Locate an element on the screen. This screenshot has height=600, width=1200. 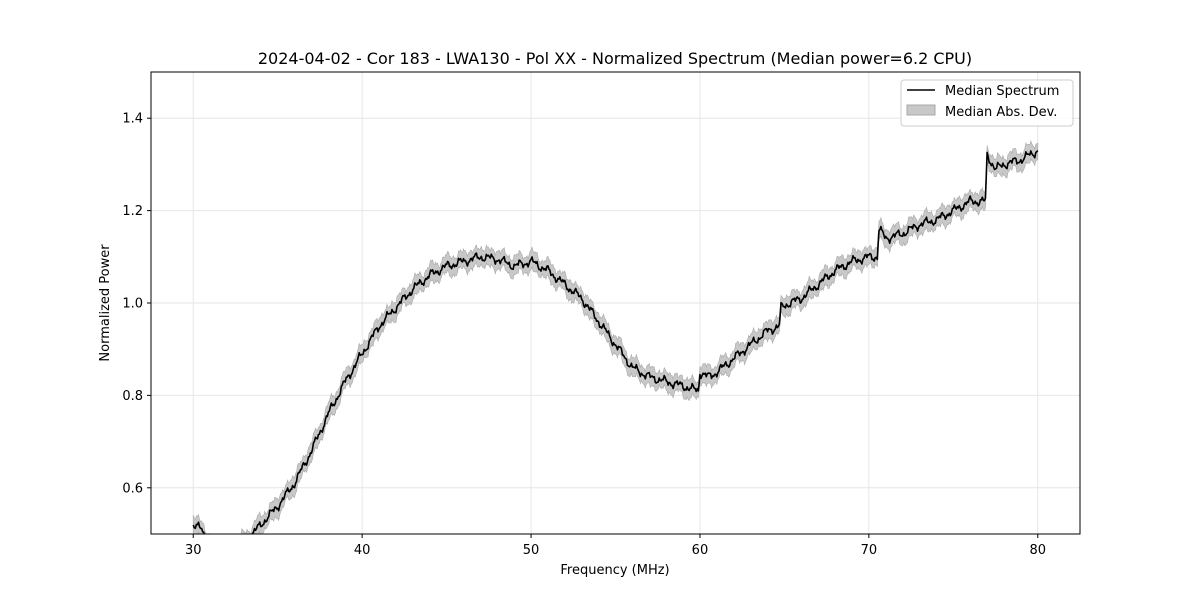
y-tick-label: 0.8 is located at coordinates (132, 396).